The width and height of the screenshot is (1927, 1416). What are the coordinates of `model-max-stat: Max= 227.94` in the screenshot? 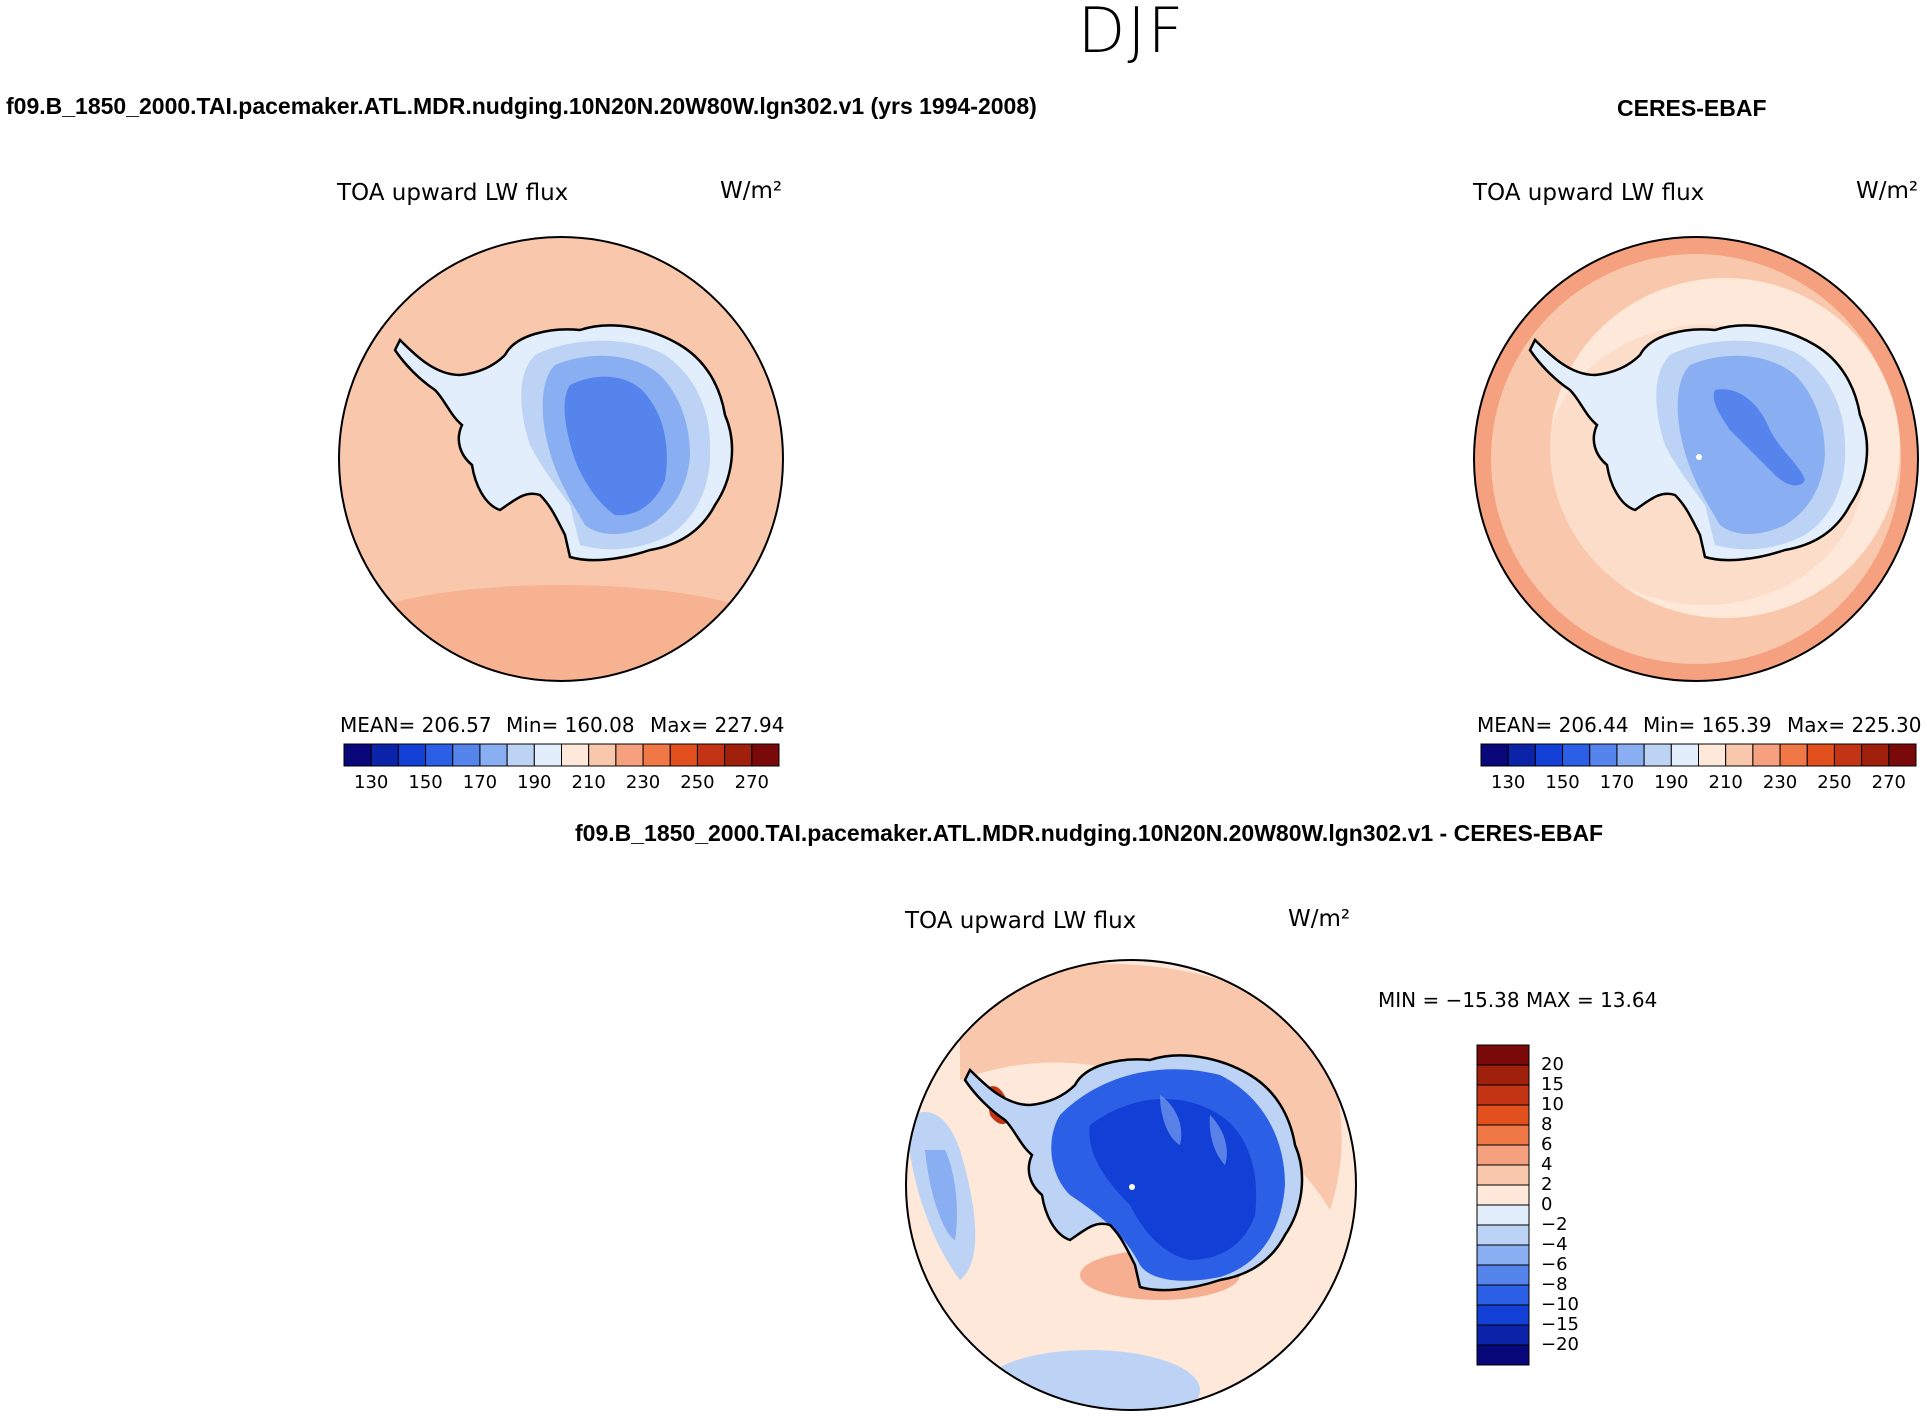 It's located at (717, 725).